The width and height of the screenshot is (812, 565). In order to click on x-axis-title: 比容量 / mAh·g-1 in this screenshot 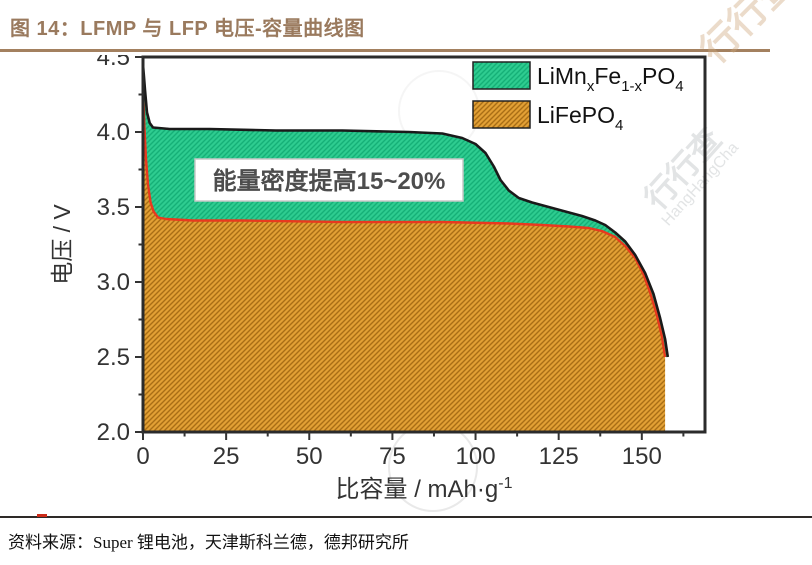, I will do `click(424, 489)`.